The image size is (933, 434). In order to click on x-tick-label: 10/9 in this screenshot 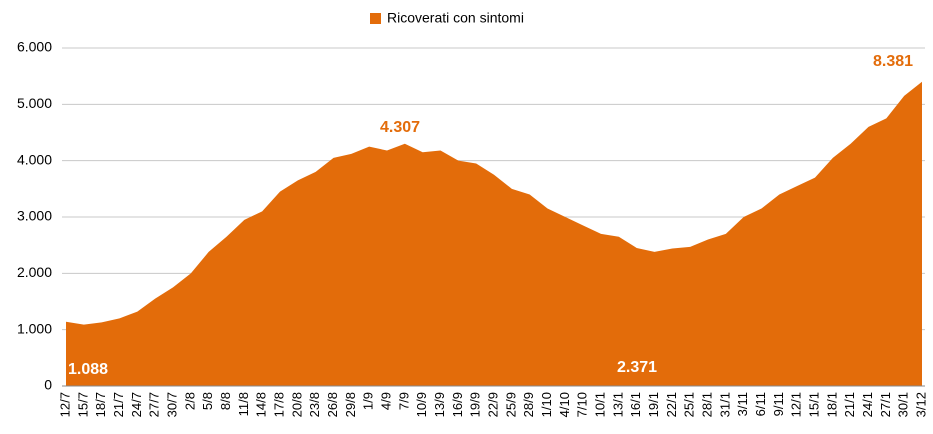, I will do `click(421, 404)`.